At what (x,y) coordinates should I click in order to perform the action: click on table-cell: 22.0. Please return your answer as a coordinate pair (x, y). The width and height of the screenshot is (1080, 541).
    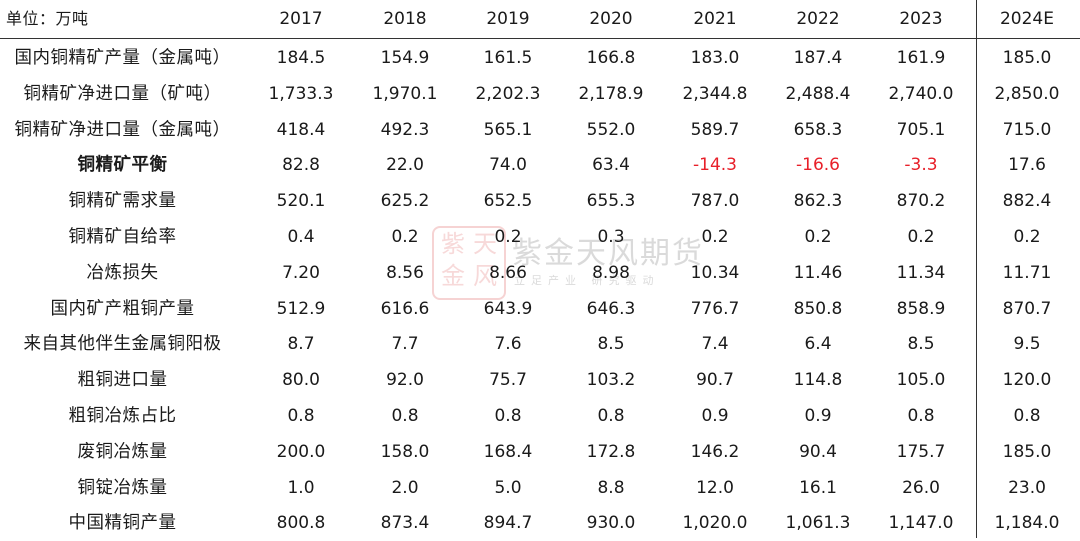
    Looking at the image, I should click on (405, 165).